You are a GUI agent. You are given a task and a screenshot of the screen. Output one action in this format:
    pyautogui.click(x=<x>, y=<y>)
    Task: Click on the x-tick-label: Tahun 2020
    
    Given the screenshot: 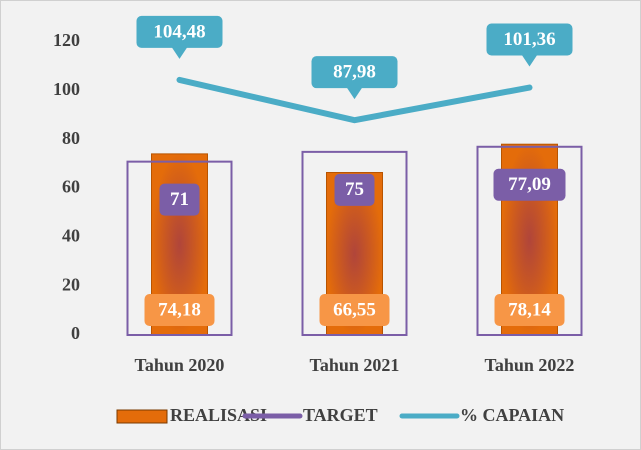 What is the action you would take?
    pyautogui.click(x=180, y=365)
    